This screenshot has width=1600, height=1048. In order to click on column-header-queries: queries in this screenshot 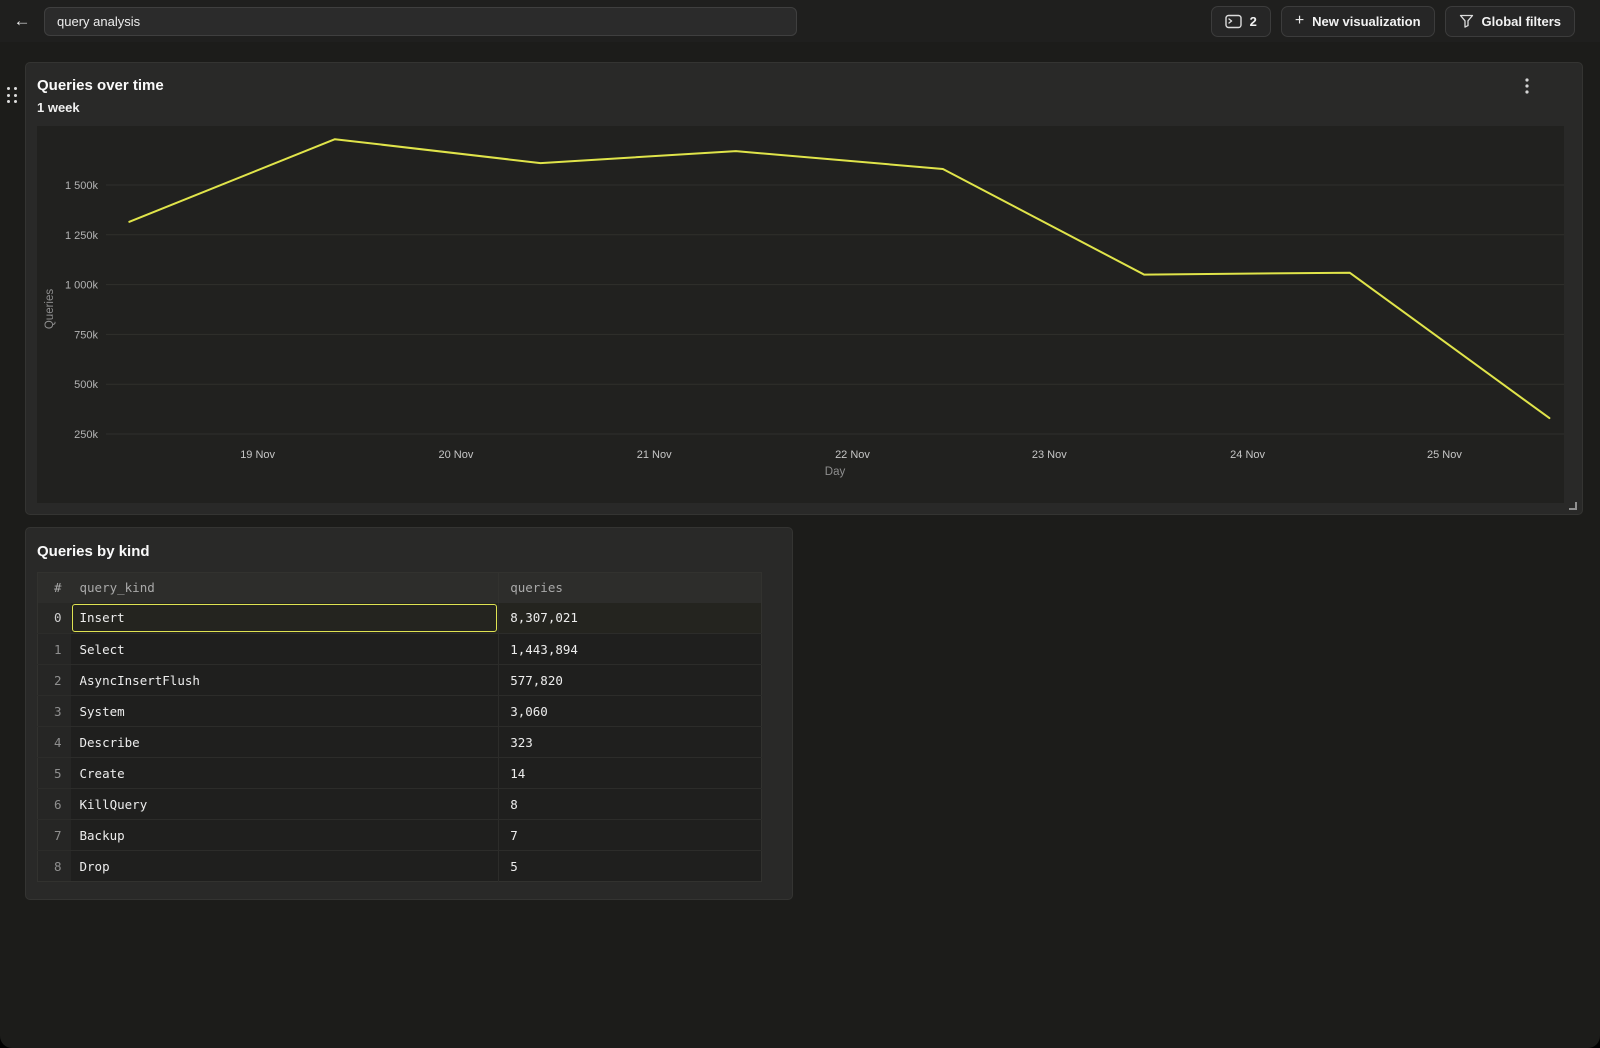, I will do `click(630, 587)`.